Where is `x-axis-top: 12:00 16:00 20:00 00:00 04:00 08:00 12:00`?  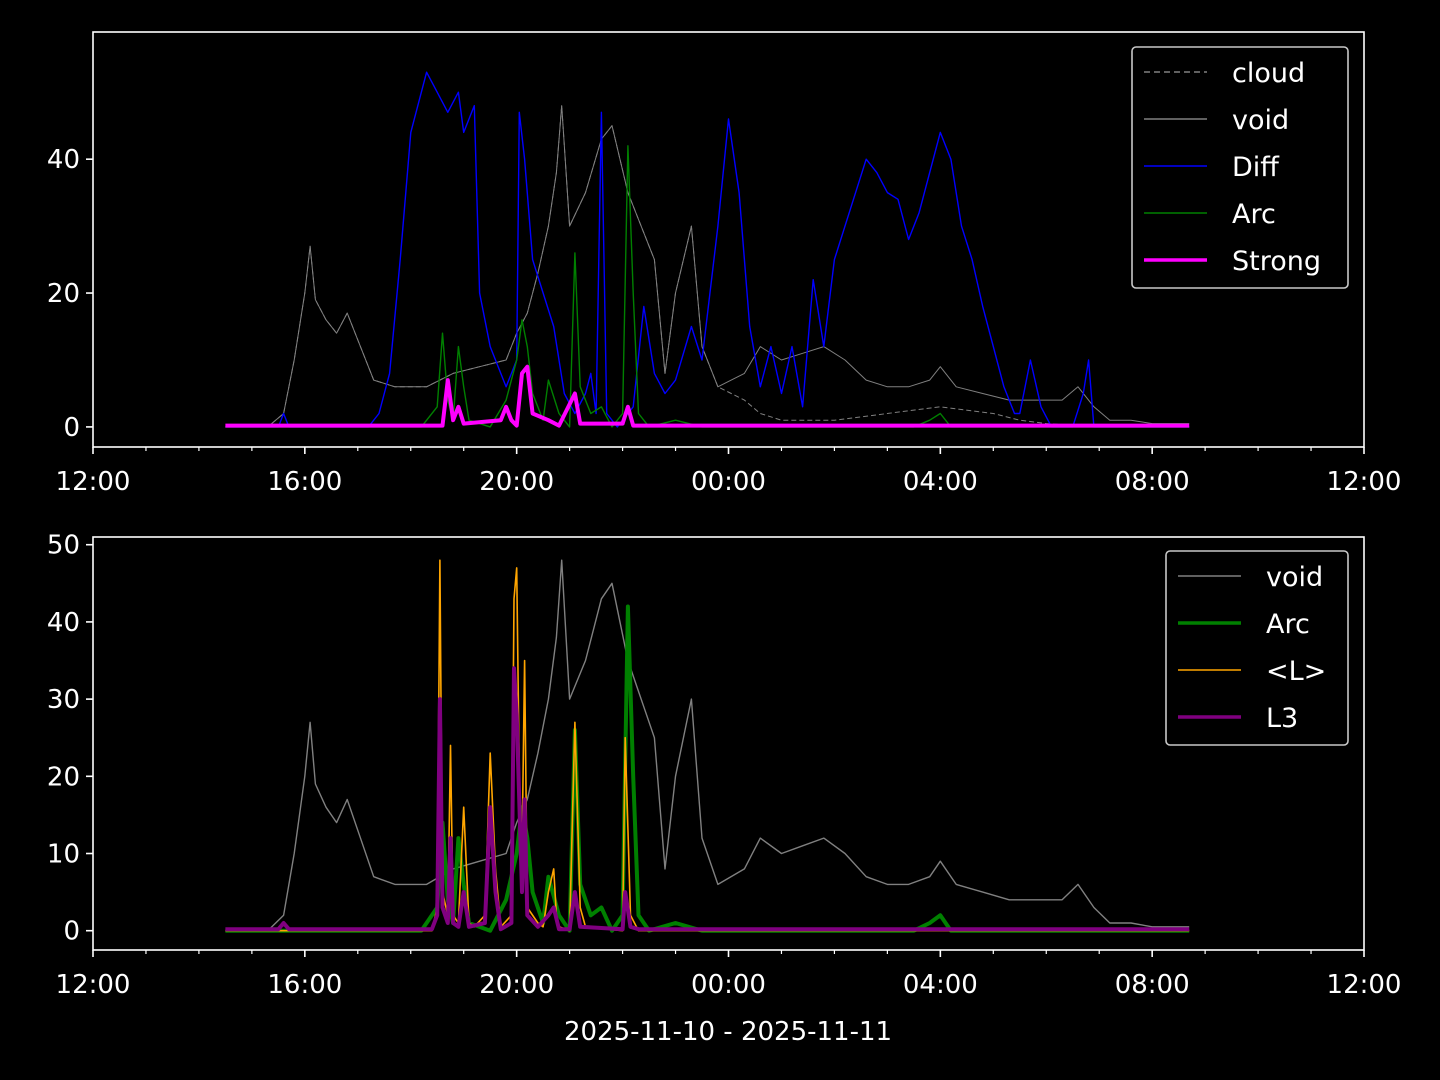
x-axis-top: 12:00 16:00 20:00 00:00 04:00 08:00 12:00 is located at coordinates (729, 472).